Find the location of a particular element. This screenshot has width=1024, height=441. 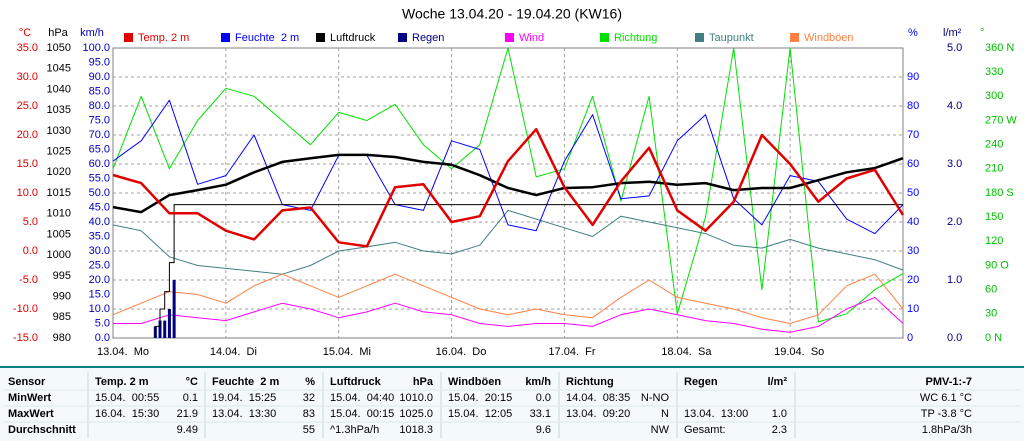

y-tick-label: 1045 is located at coordinates (59, 69).